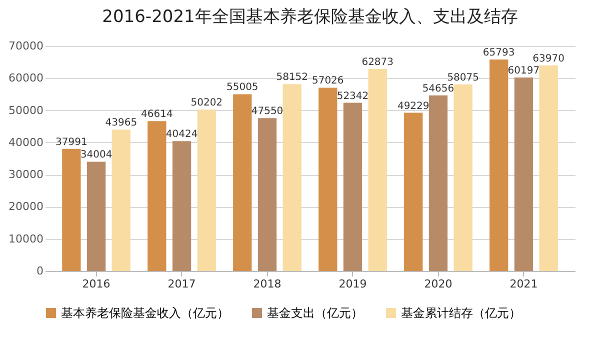 This screenshot has height=345, width=601. Describe the element at coordinates (438, 284) in the screenshot. I see `x-tick-label: 2020` at that location.